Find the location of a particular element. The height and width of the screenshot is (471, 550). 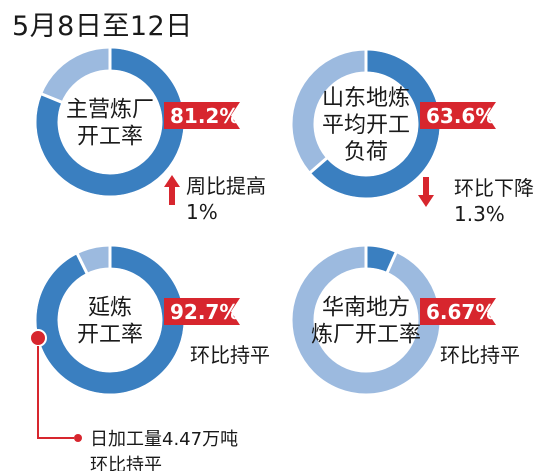

arrow-down-icon is located at coordinates (426, 192).